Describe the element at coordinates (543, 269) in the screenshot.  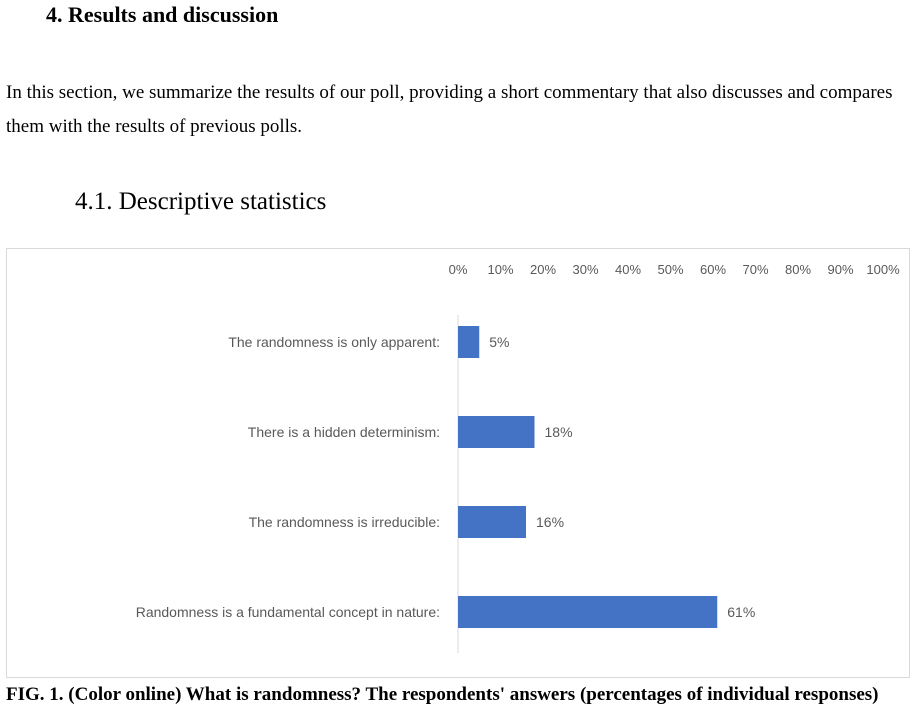
I see `x-tick-label: 20%` at that location.